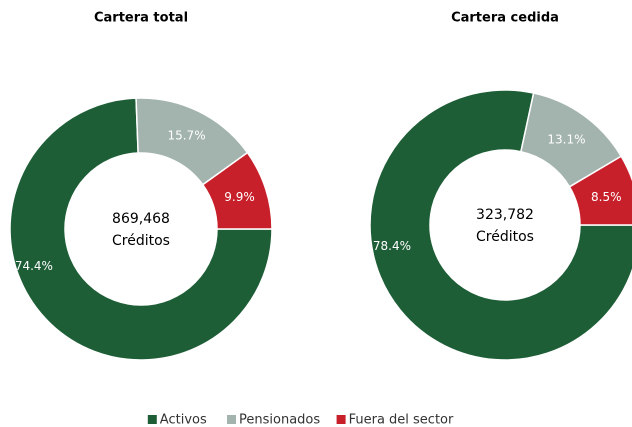 The image size is (632, 427). Describe the element at coordinates (606, 197) in the screenshot. I see `value-label: 8.5%` at that location.